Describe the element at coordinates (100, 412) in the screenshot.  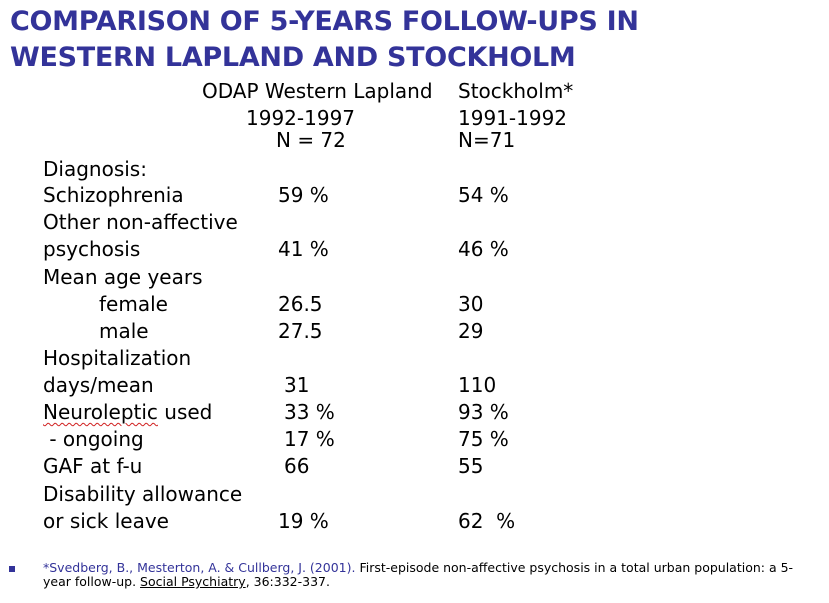
I see `neuroleptic-word: Neuroleptic` at that location.